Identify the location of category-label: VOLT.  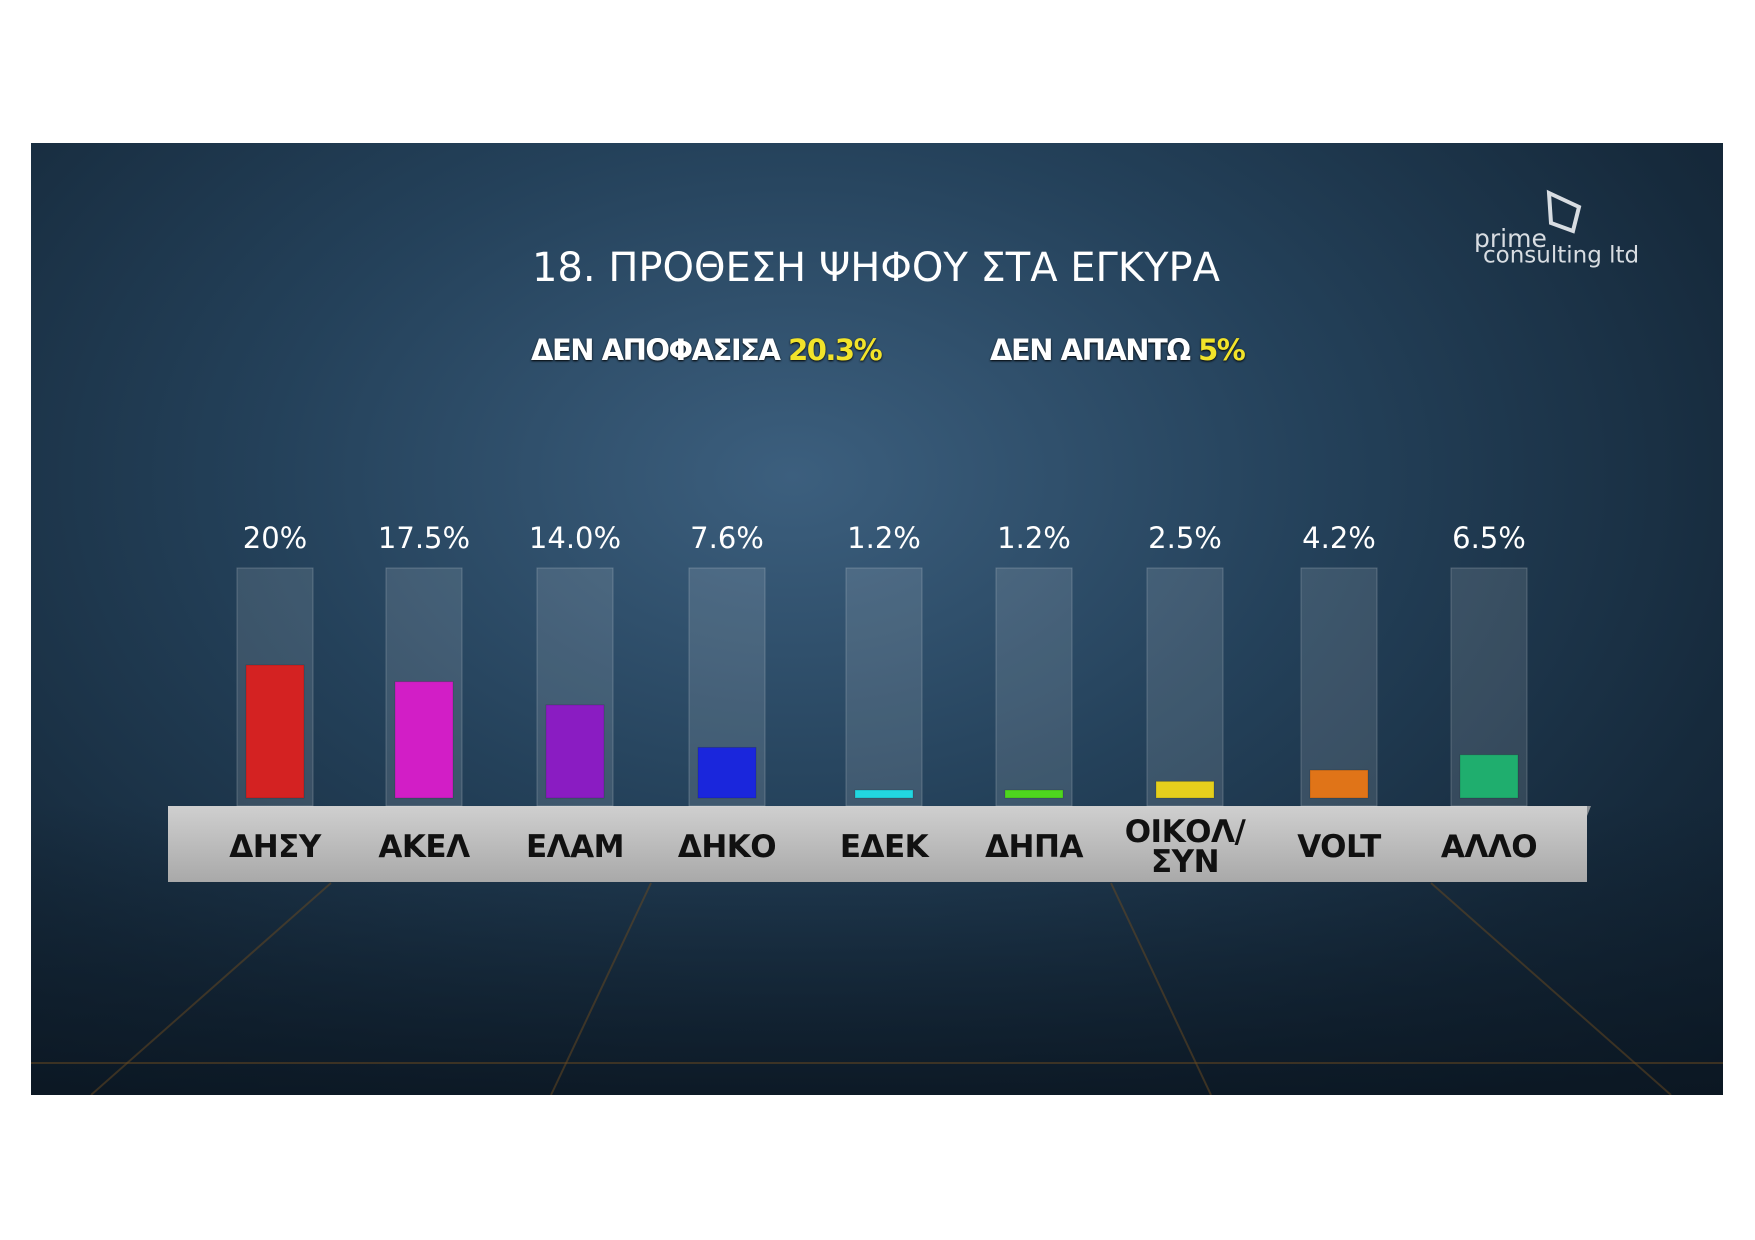
(1339, 847).